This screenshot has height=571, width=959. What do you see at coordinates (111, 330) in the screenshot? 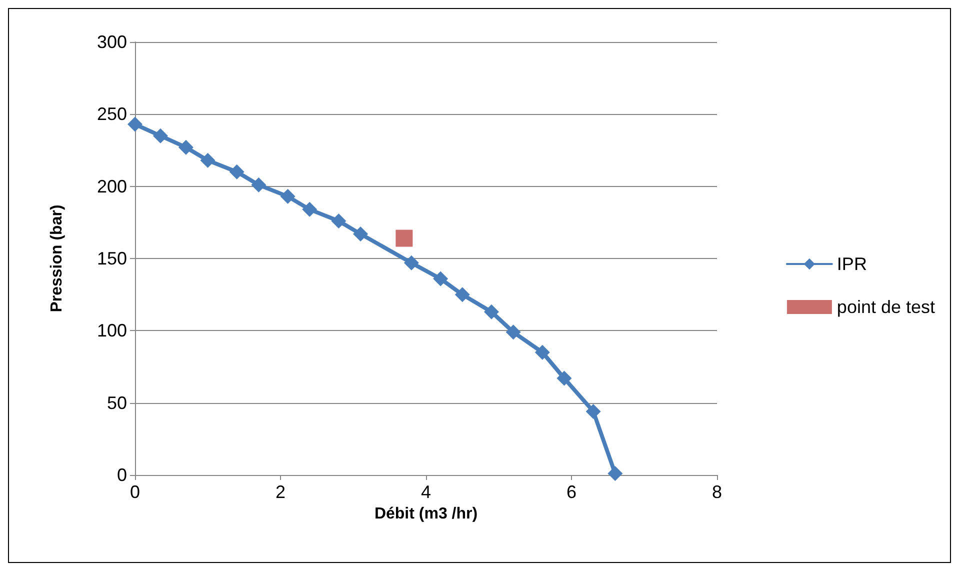
I see `y-tick-label: 100` at bounding box center [111, 330].